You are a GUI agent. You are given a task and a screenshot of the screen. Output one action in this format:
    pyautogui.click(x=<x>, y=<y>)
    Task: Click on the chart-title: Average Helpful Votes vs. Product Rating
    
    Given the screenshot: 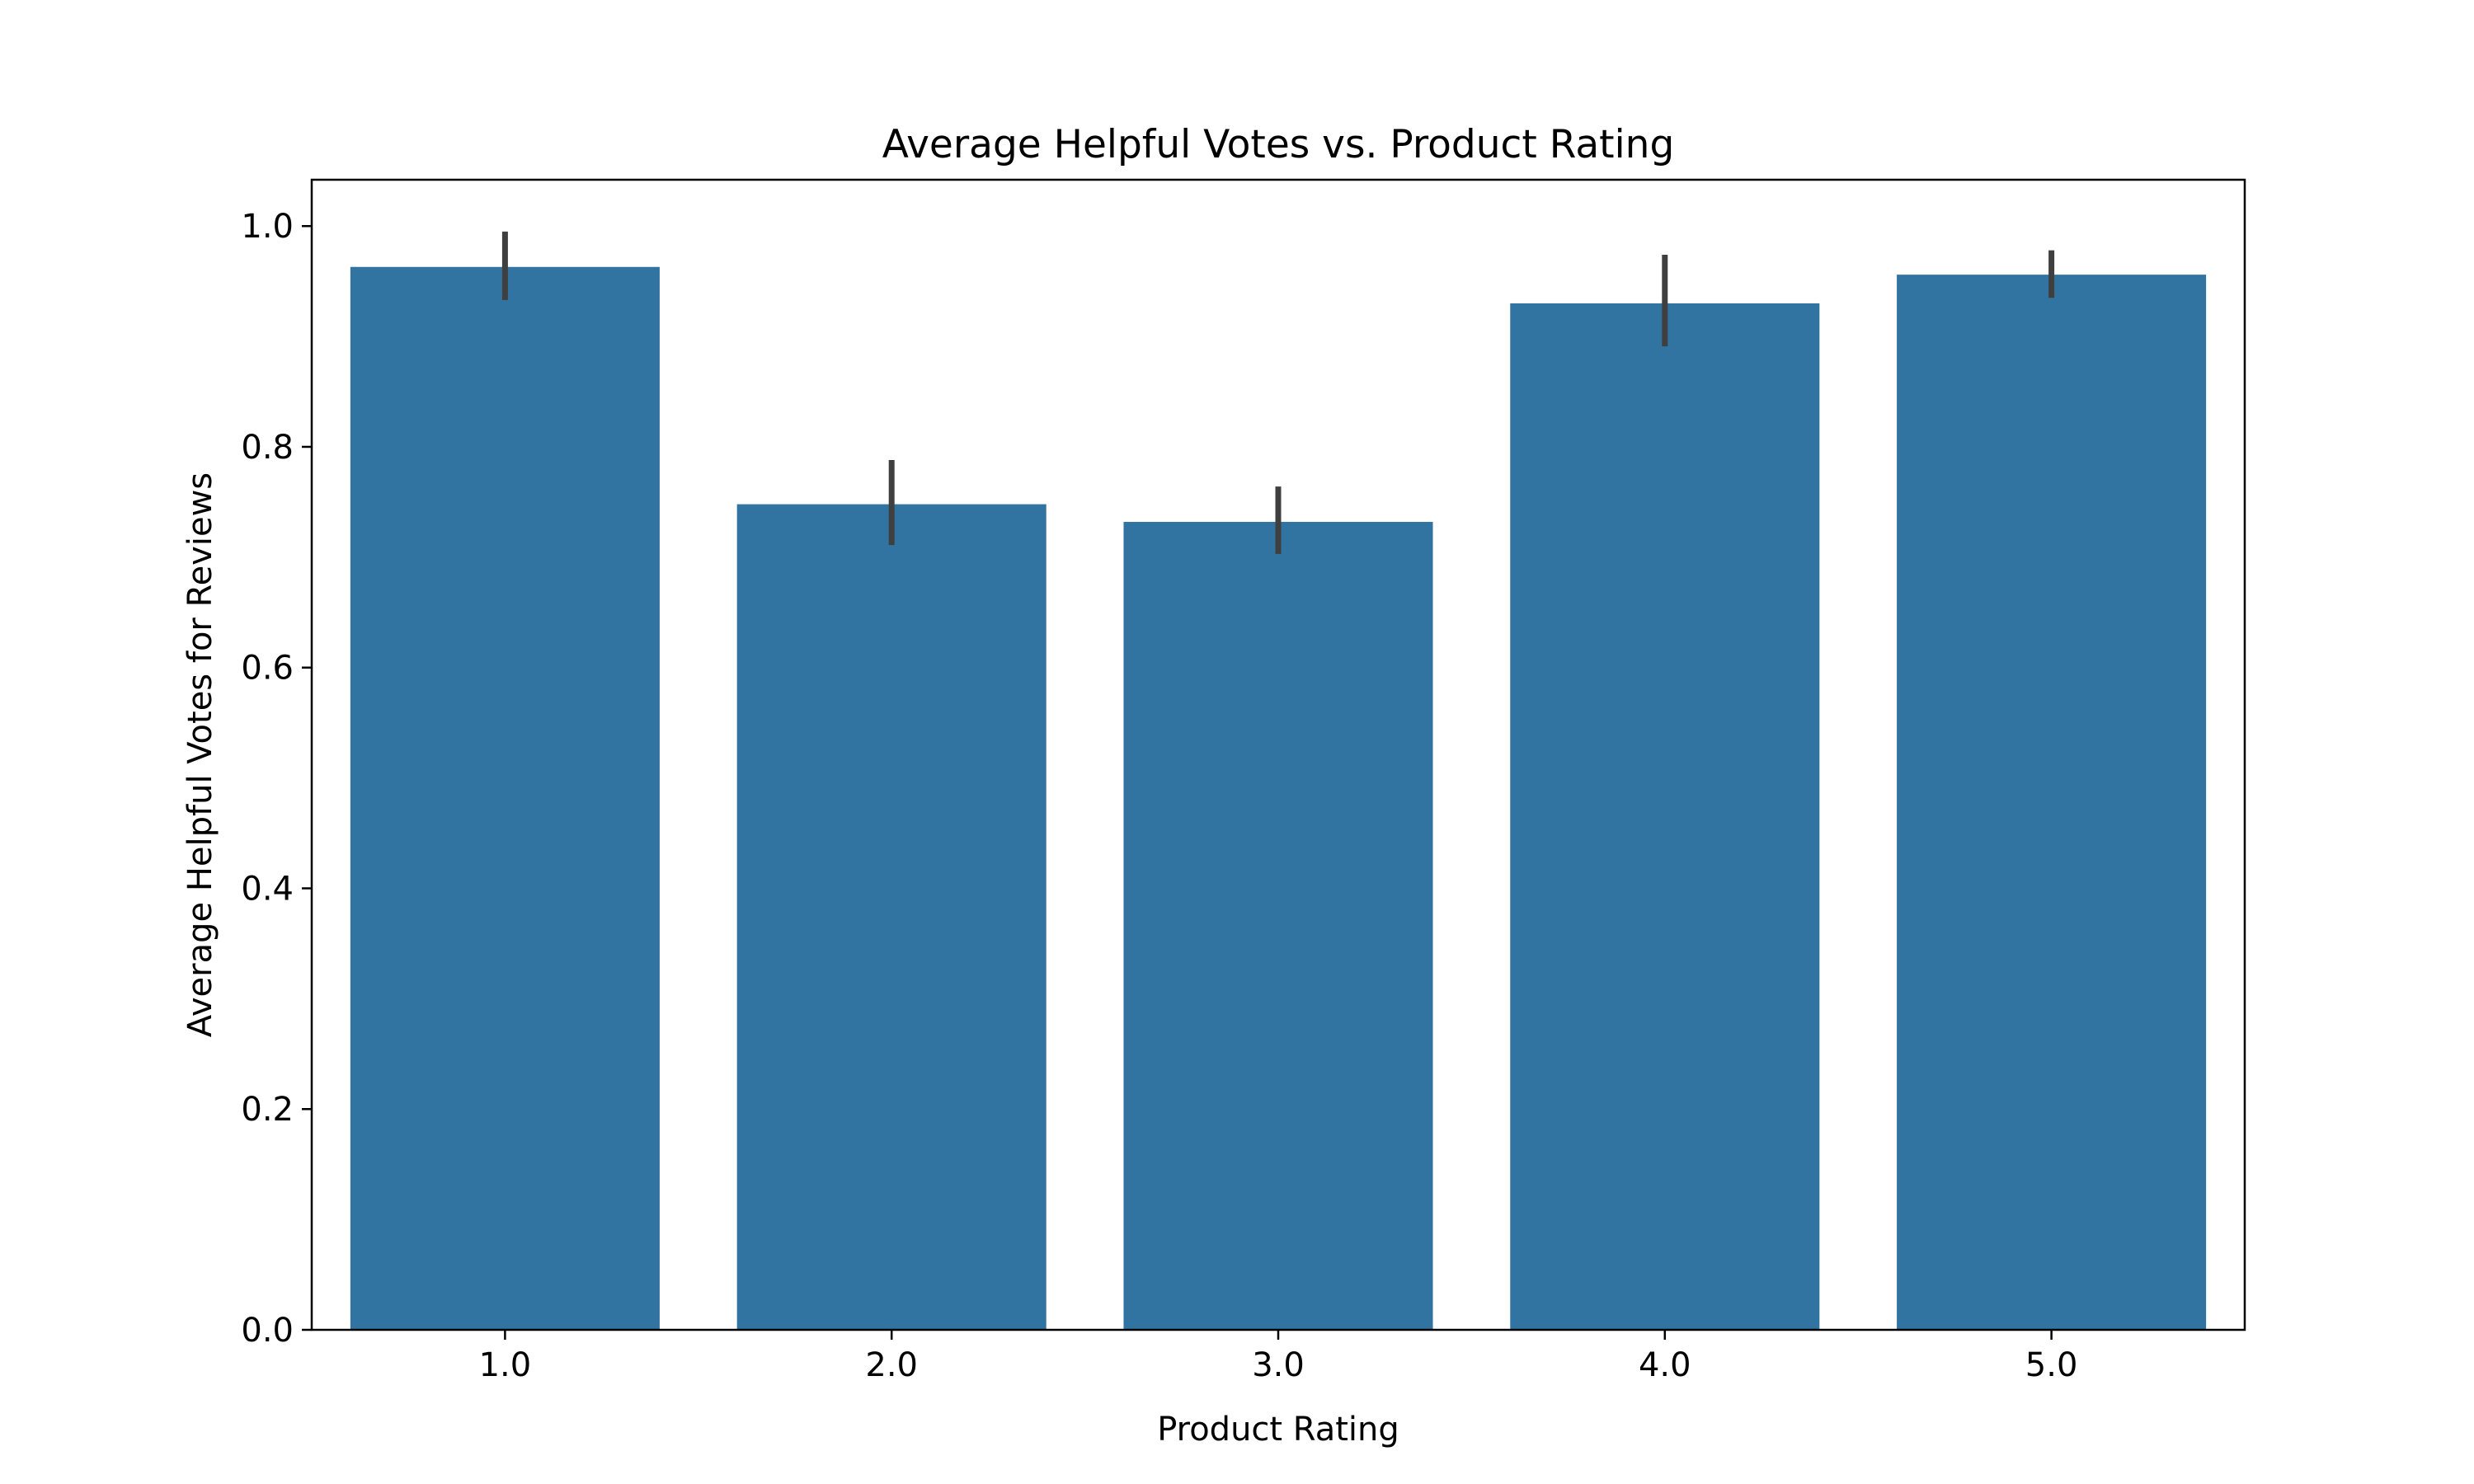 What is the action you would take?
    pyautogui.click(x=1278, y=144)
    